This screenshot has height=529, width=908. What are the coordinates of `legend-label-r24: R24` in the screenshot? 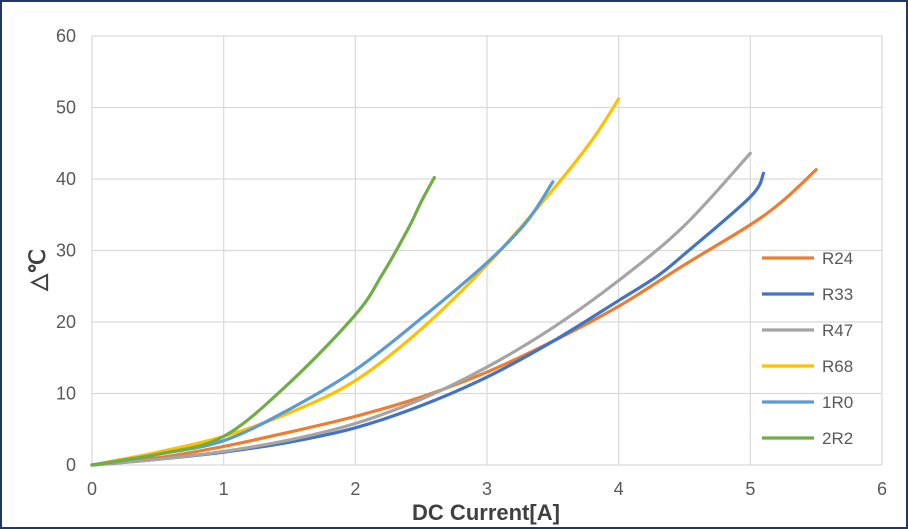 It's located at (837, 258).